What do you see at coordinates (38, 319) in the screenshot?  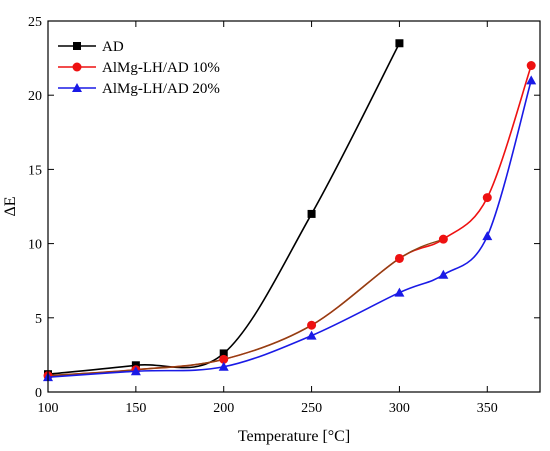 I see `y-tick-label: 5` at bounding box center [38, 319].